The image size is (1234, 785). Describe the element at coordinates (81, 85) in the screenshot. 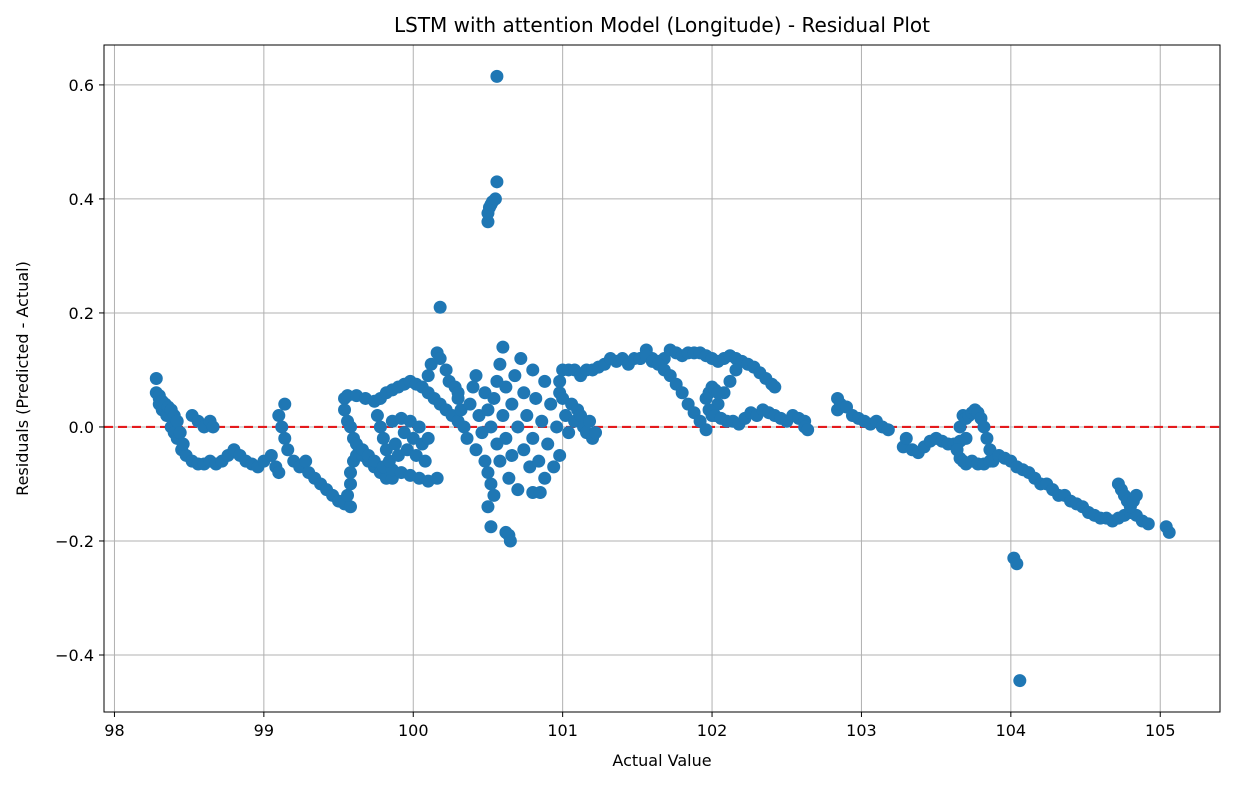

I see `y-tick-label: 0.6` at that location.